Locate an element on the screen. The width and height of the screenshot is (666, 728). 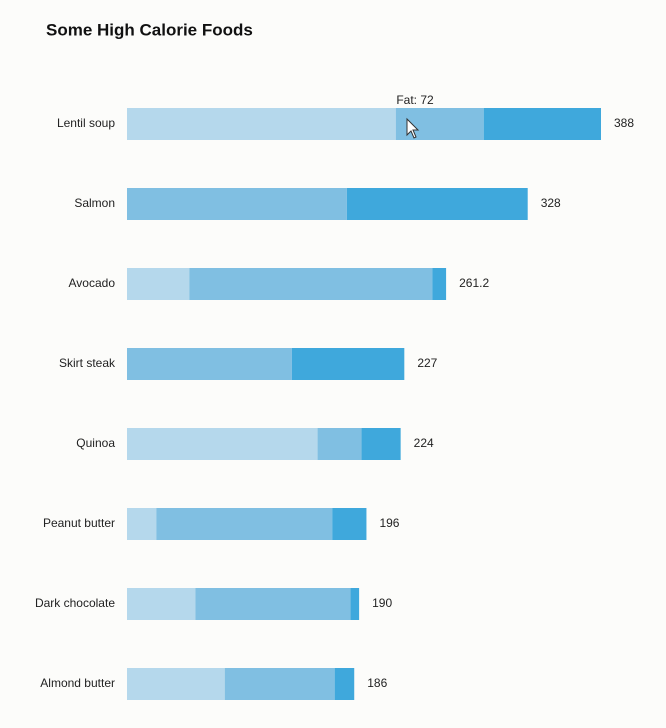
total-label: 224 is located at coordinates (424, 443).